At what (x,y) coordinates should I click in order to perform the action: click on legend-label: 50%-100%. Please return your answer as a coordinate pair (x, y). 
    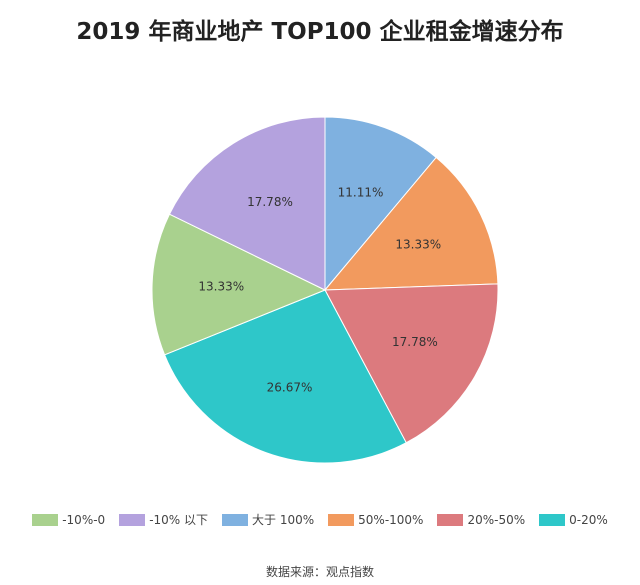
    Looking at the image, I should click on (391, 519).